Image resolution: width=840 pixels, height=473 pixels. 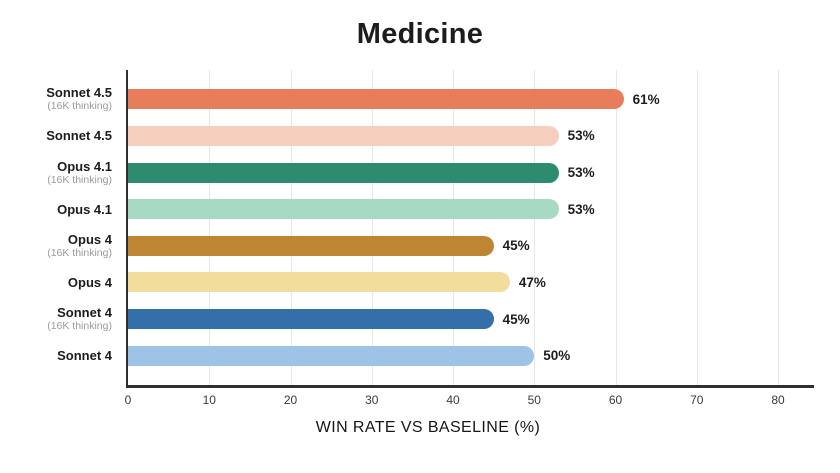 I want to click on y-label-row: Sonnet 4.5, so click(x=56, y=136).